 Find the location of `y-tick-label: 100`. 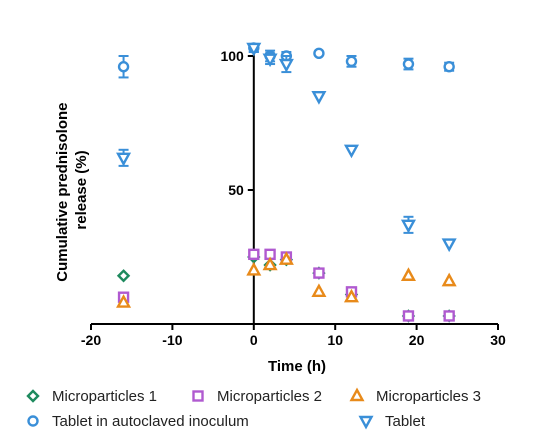

y-tick-label: 100 is located at coordinates (232, 56).